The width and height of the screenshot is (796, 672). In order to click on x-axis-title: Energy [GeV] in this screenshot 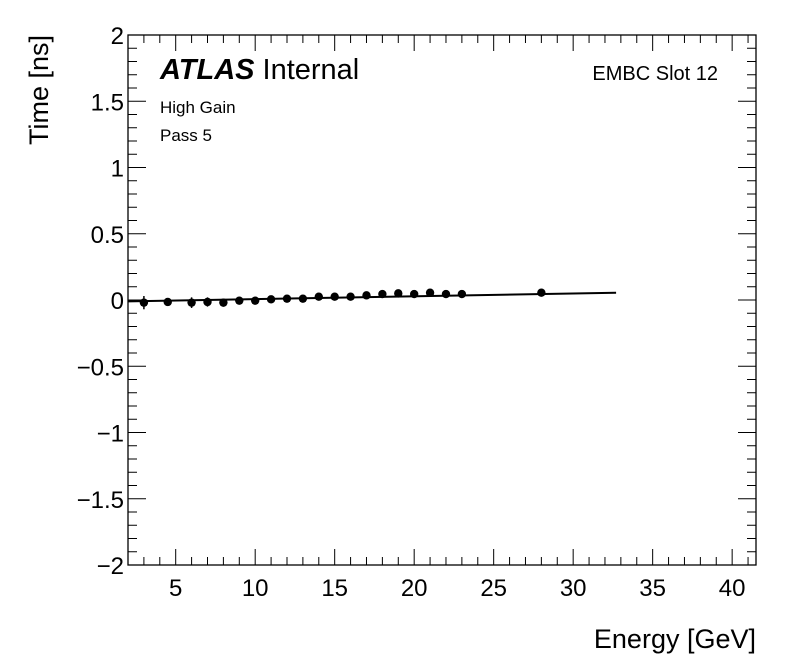, I will do `click(675, 639)`.